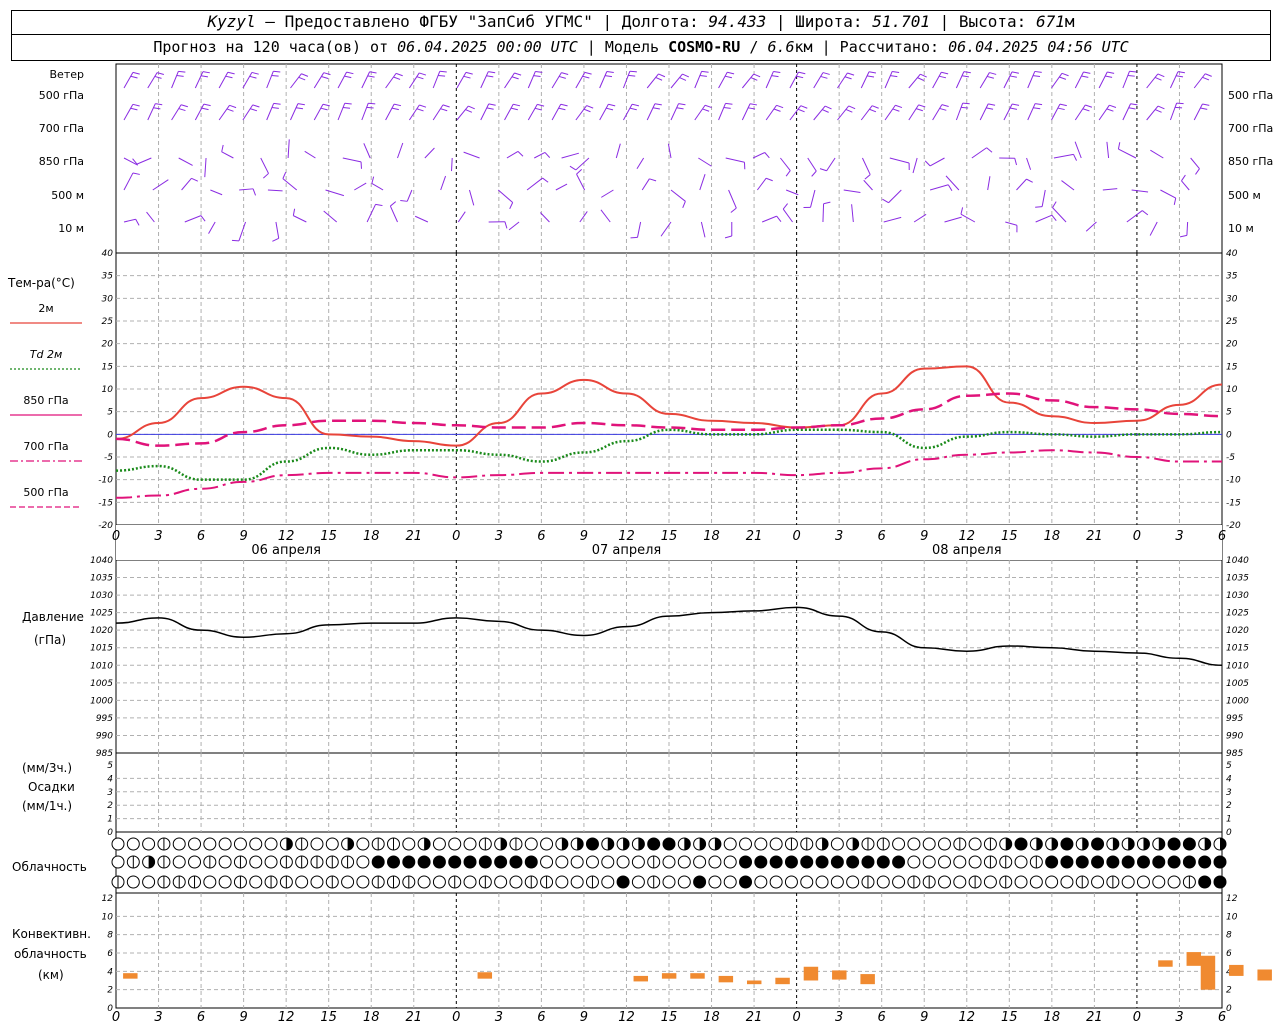 This screenshot has height=1024, width=1280. I want to click on y-tick-label-right: -5, so click(1230, 458).